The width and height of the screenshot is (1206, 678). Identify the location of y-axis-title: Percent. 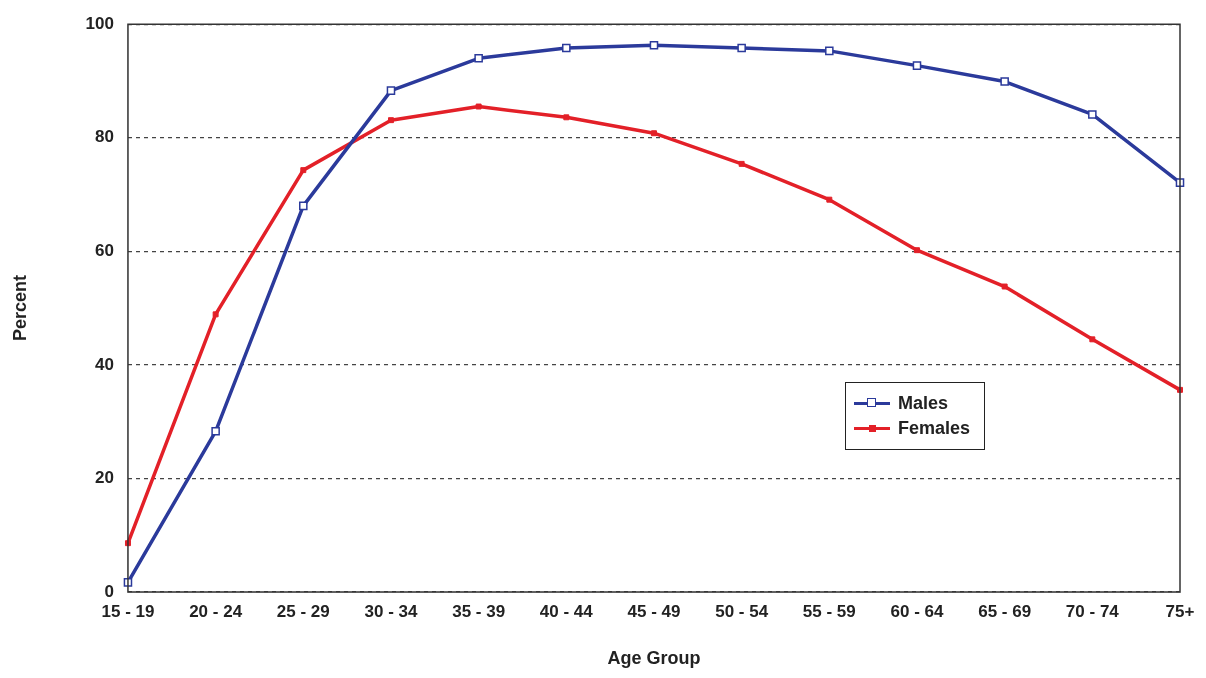
(19, 308).